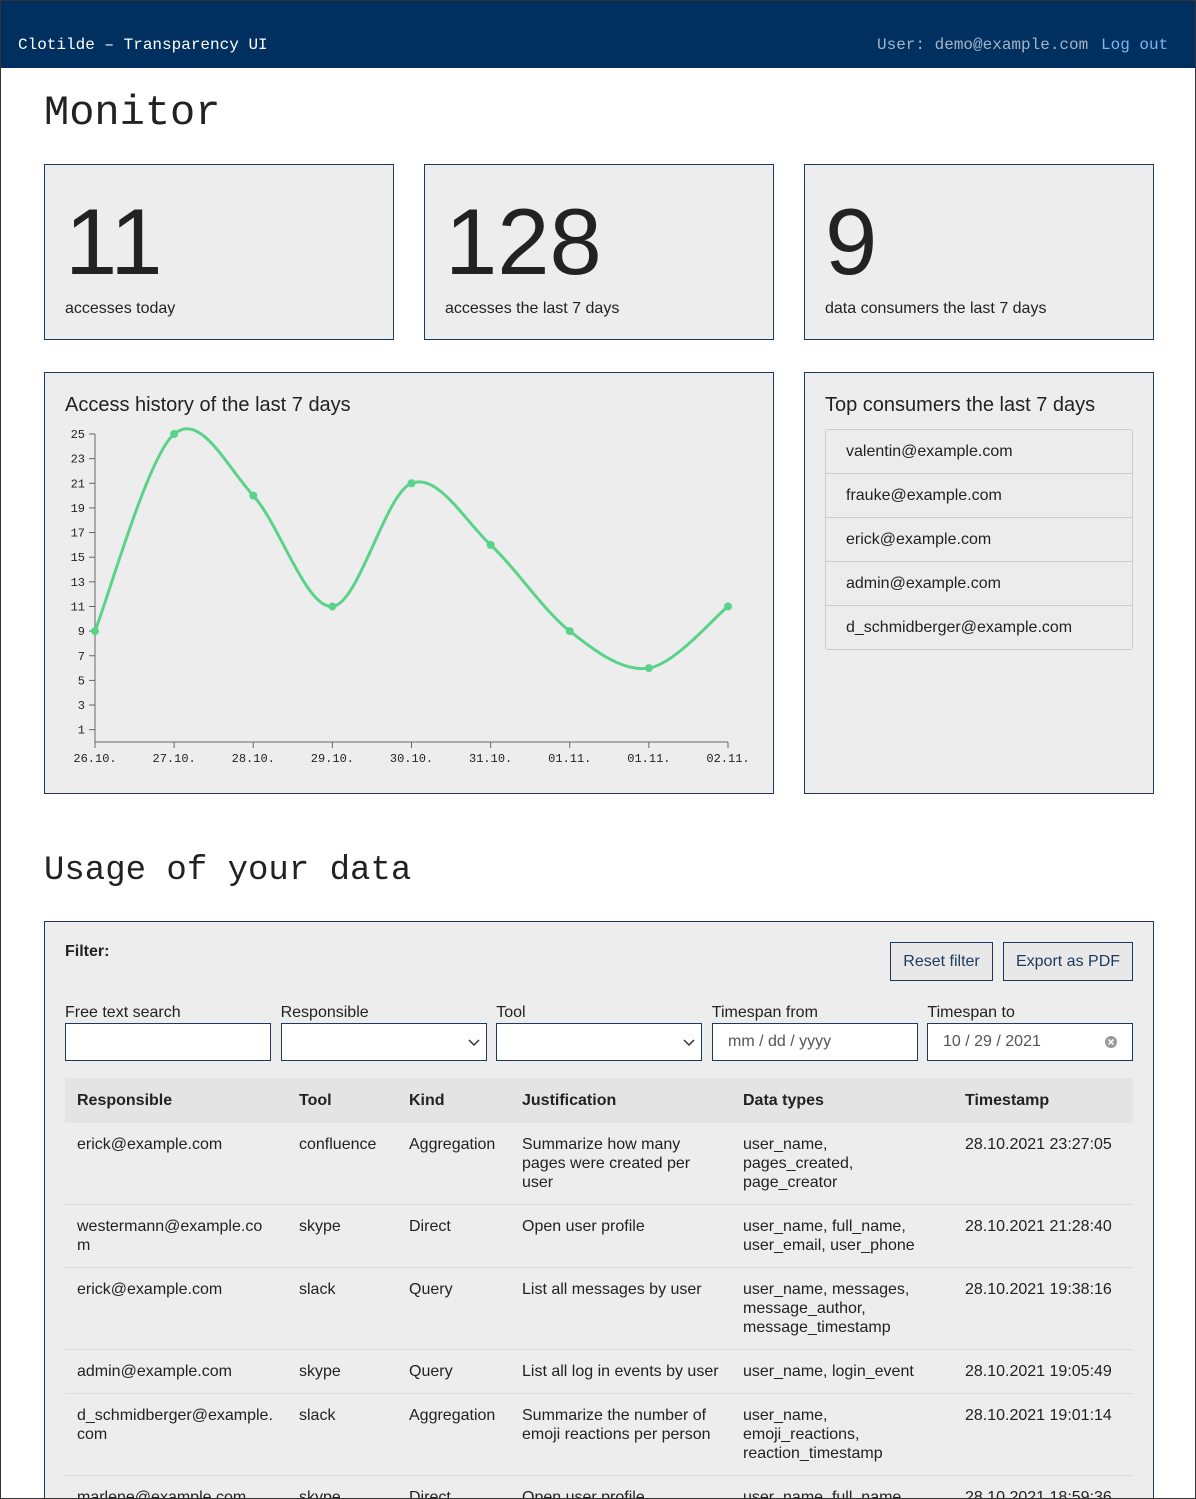  Describe the element at coordinates (81, 731) in the screenshot. I see `y-tick-label: 1` at that location.